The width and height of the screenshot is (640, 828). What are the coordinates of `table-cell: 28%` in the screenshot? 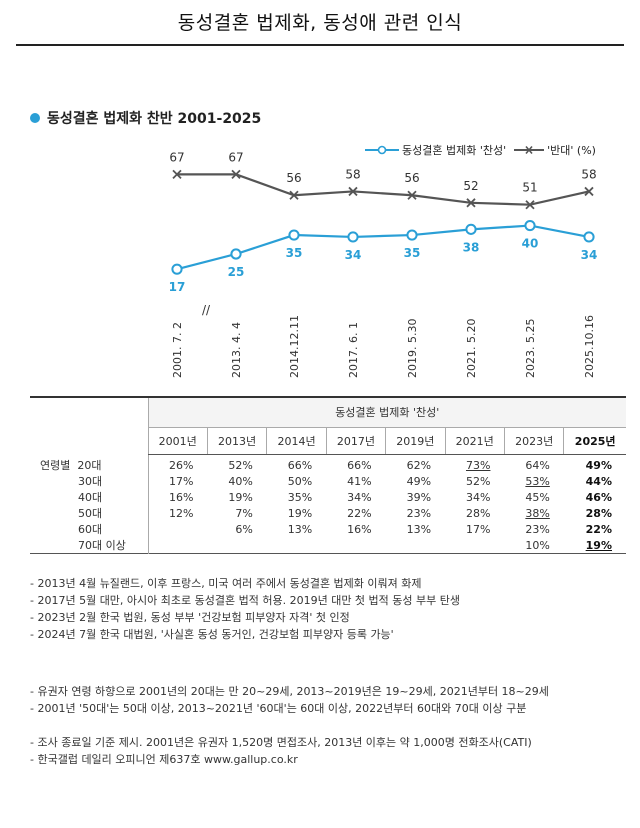 It's located at (478, 513).